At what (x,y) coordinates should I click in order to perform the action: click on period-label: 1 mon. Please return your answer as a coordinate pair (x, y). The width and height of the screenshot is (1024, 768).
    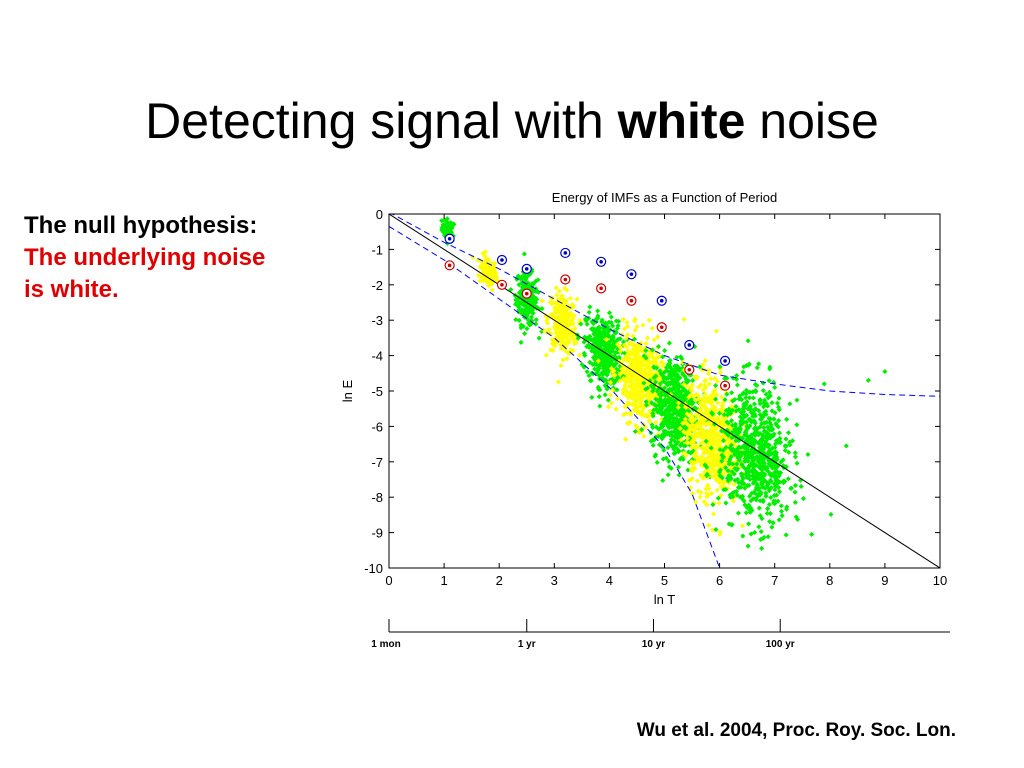
    Looking at the image, I should click on (385, 644).